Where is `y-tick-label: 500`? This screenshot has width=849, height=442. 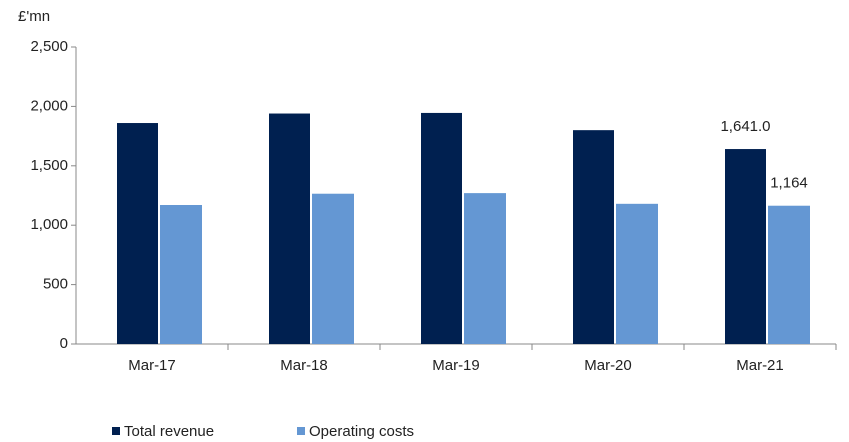
y-tick-label: 500 is located at coordinates (55, 284).